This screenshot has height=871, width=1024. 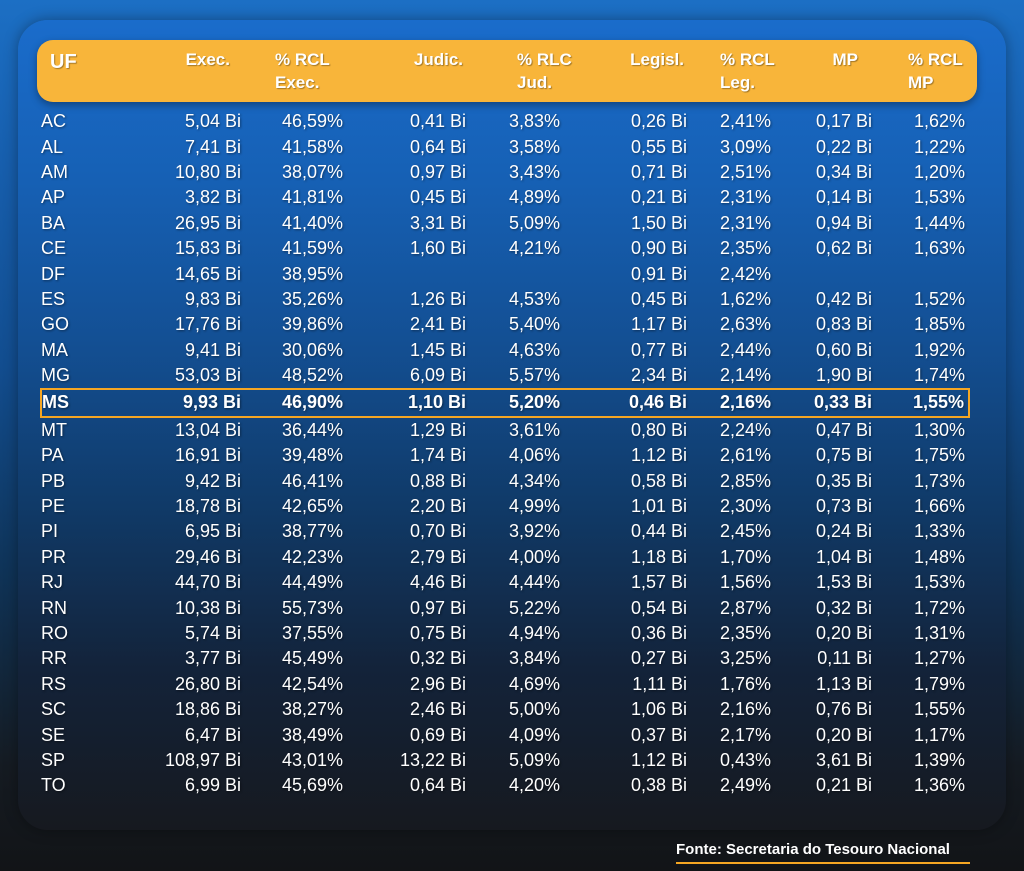 I want to click on cell-mp, so click(x=825, y=273).